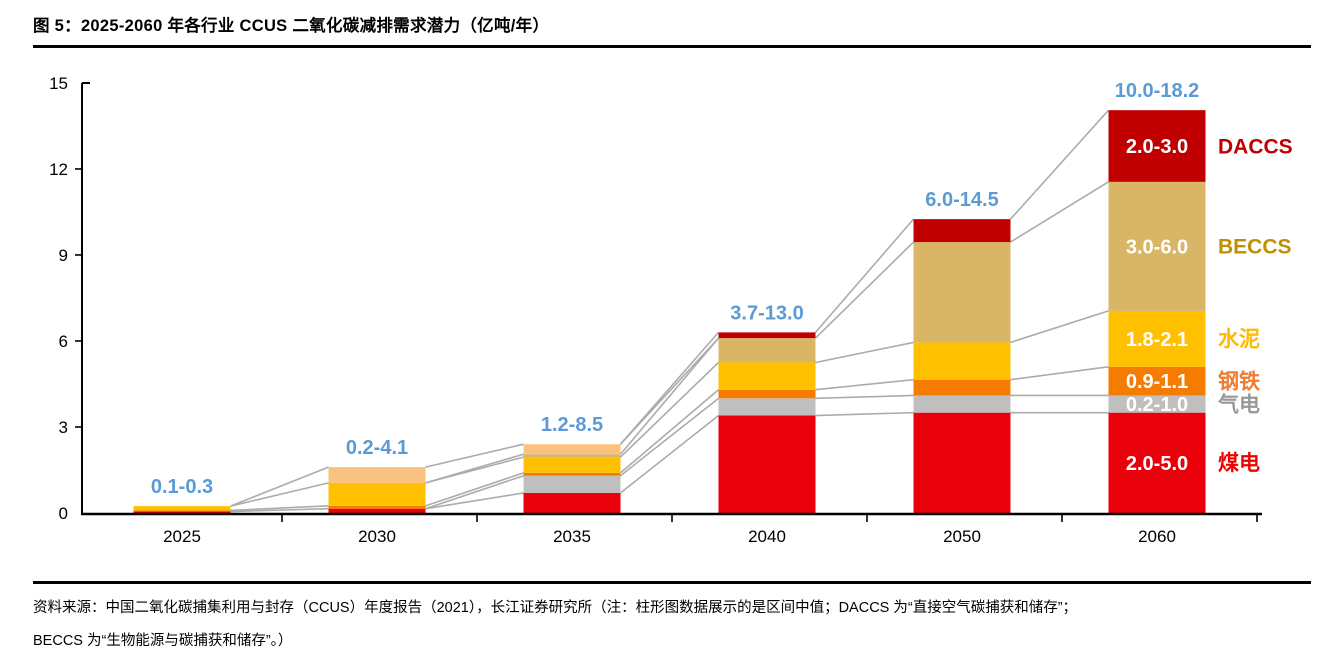 Image resolution: width=1334 pixels, height=670 pixels. What do you see at coordinates (63, 255) in the screenshot?
I see `y-tick-label: 9` at bounding box center [63, 255].